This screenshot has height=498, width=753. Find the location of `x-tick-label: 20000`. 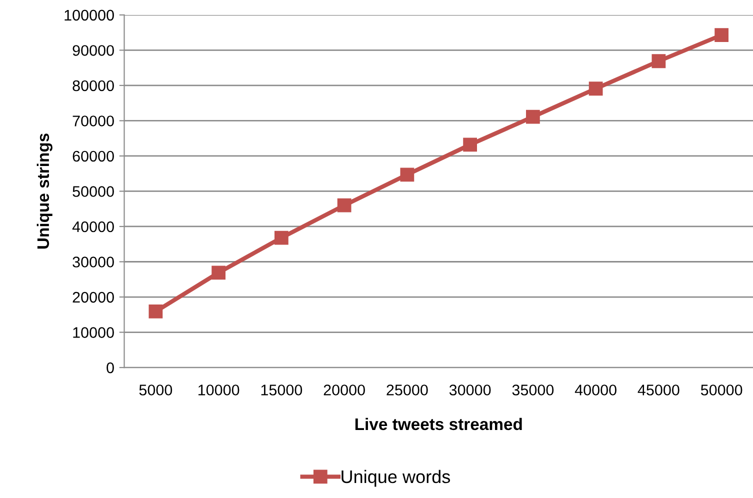

x-tick-label: 20000 is located at coordinates (344, 390).